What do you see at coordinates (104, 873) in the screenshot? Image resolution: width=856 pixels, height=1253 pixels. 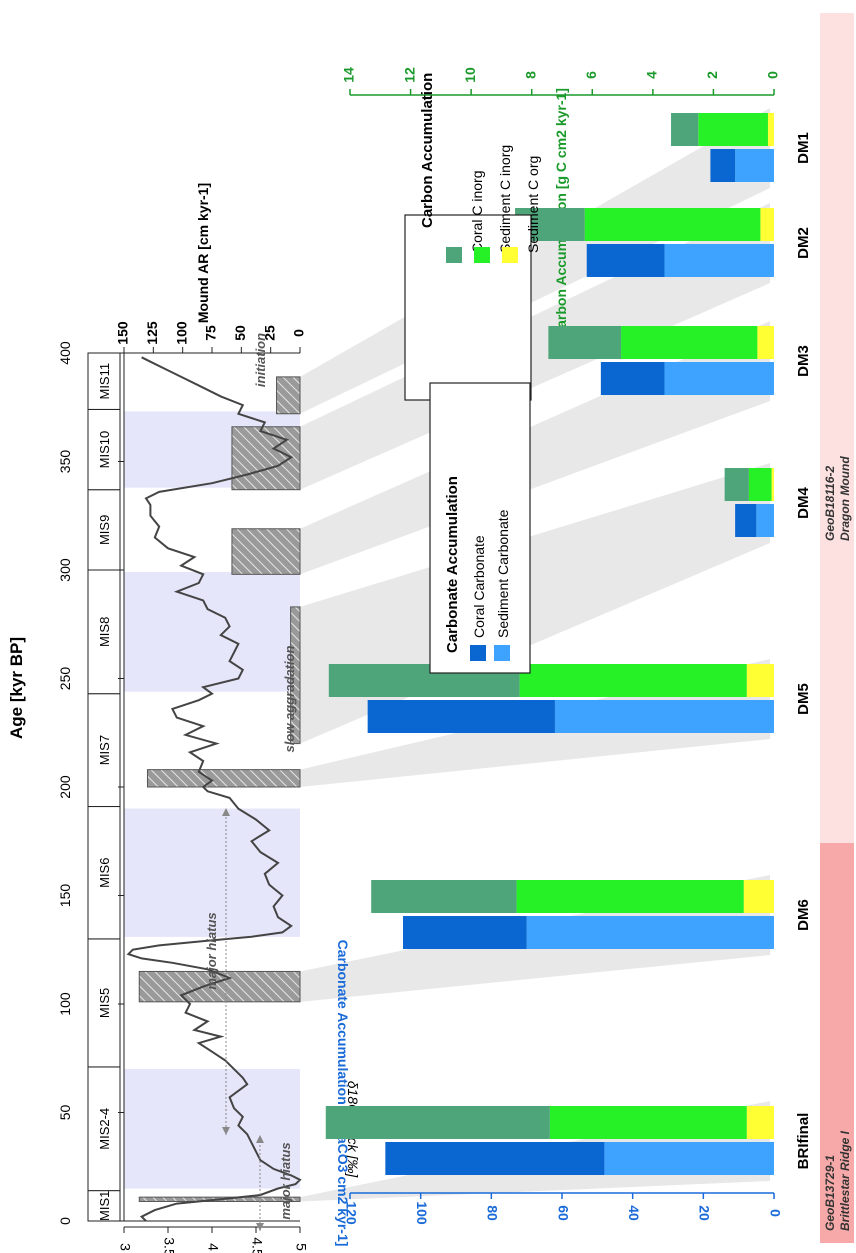 I see `mis-label-mis6: MIS6` at bounding box center [104, 873].